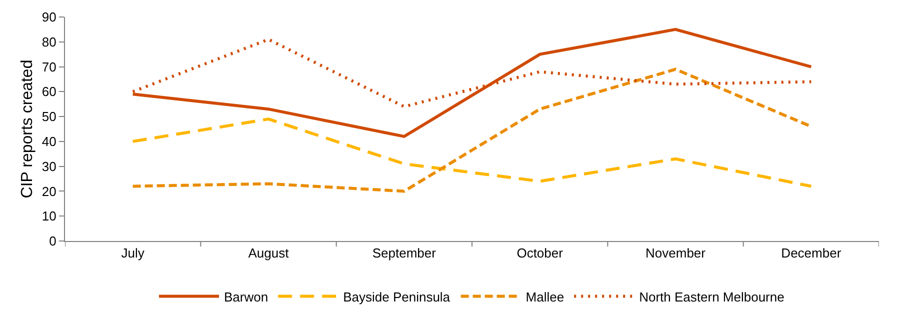 This screenshot has width=899, height=321. What do you see at coordinates (49, 92) in the screenshot?
I see `y-tick-label: 60` at bounding box center [49, 92].